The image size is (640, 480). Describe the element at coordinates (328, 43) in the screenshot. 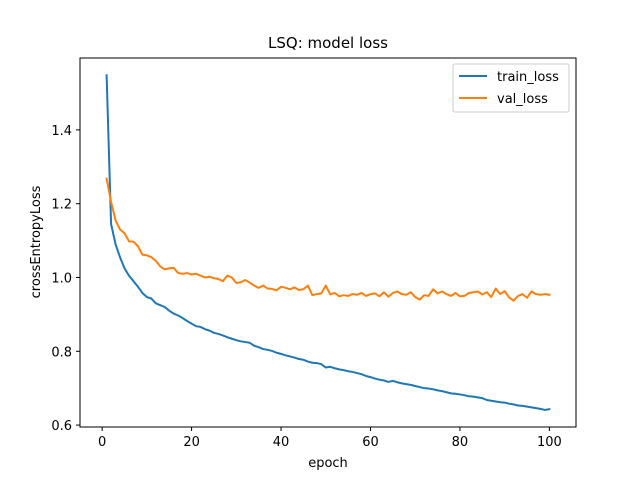

I see `chart-title: LSQ: model loss` at that location.